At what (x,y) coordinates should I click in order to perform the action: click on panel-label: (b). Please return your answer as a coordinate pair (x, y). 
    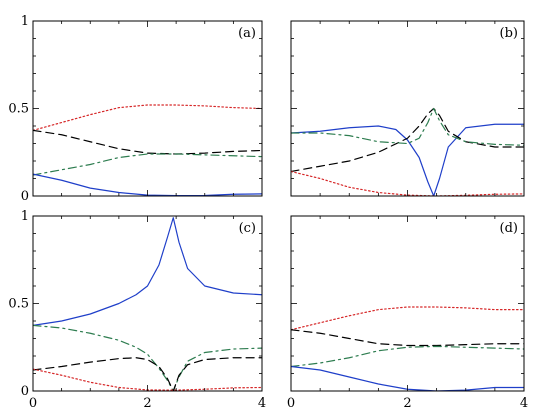
    Looking at the image, I should click on (509, 33).